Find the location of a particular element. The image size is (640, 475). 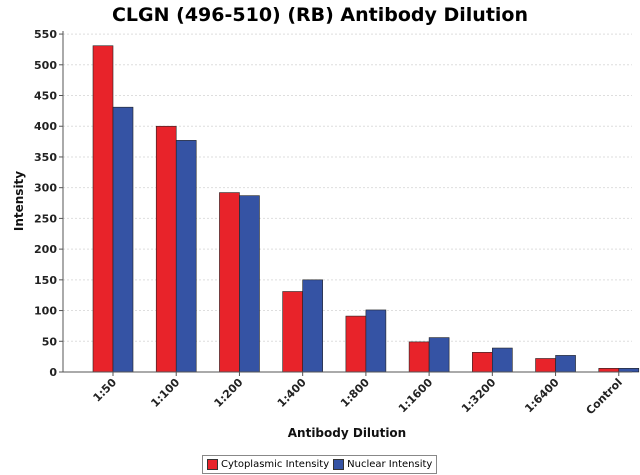

y-tick-label: 50 is located at coordinates (50, 341).